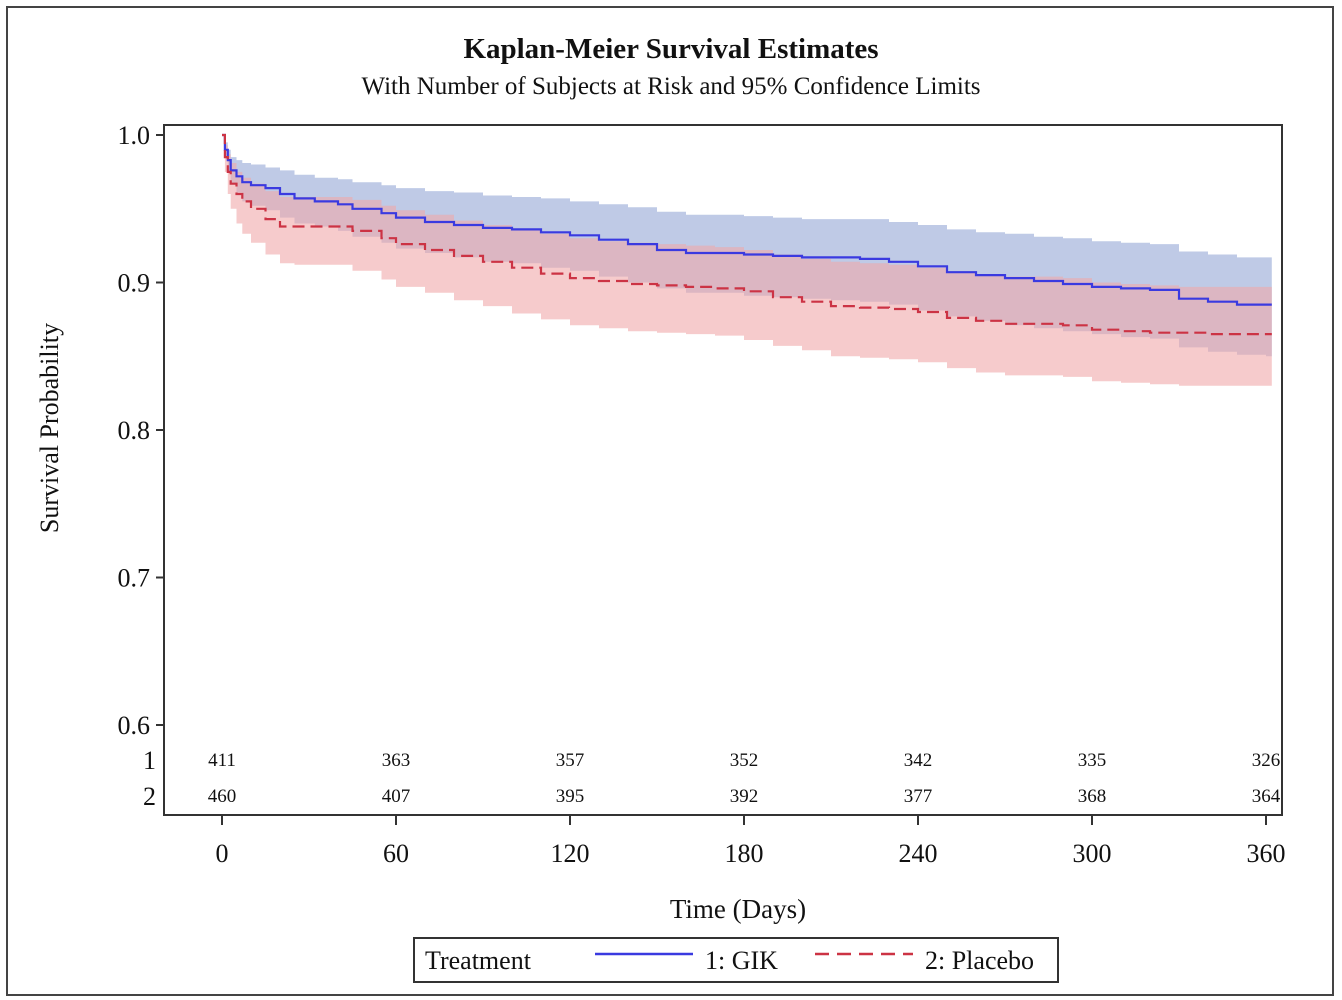  Describe the element at coordinates (918, 853) in the screenshot. I see `x-tick-label: 240` at that location.